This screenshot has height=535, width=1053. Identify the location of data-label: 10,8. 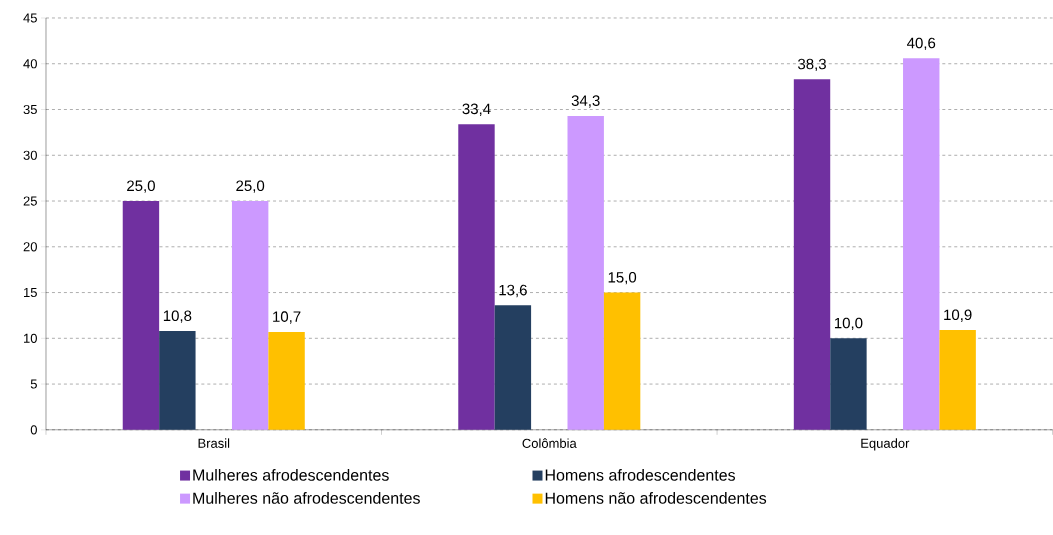
(177, 316).